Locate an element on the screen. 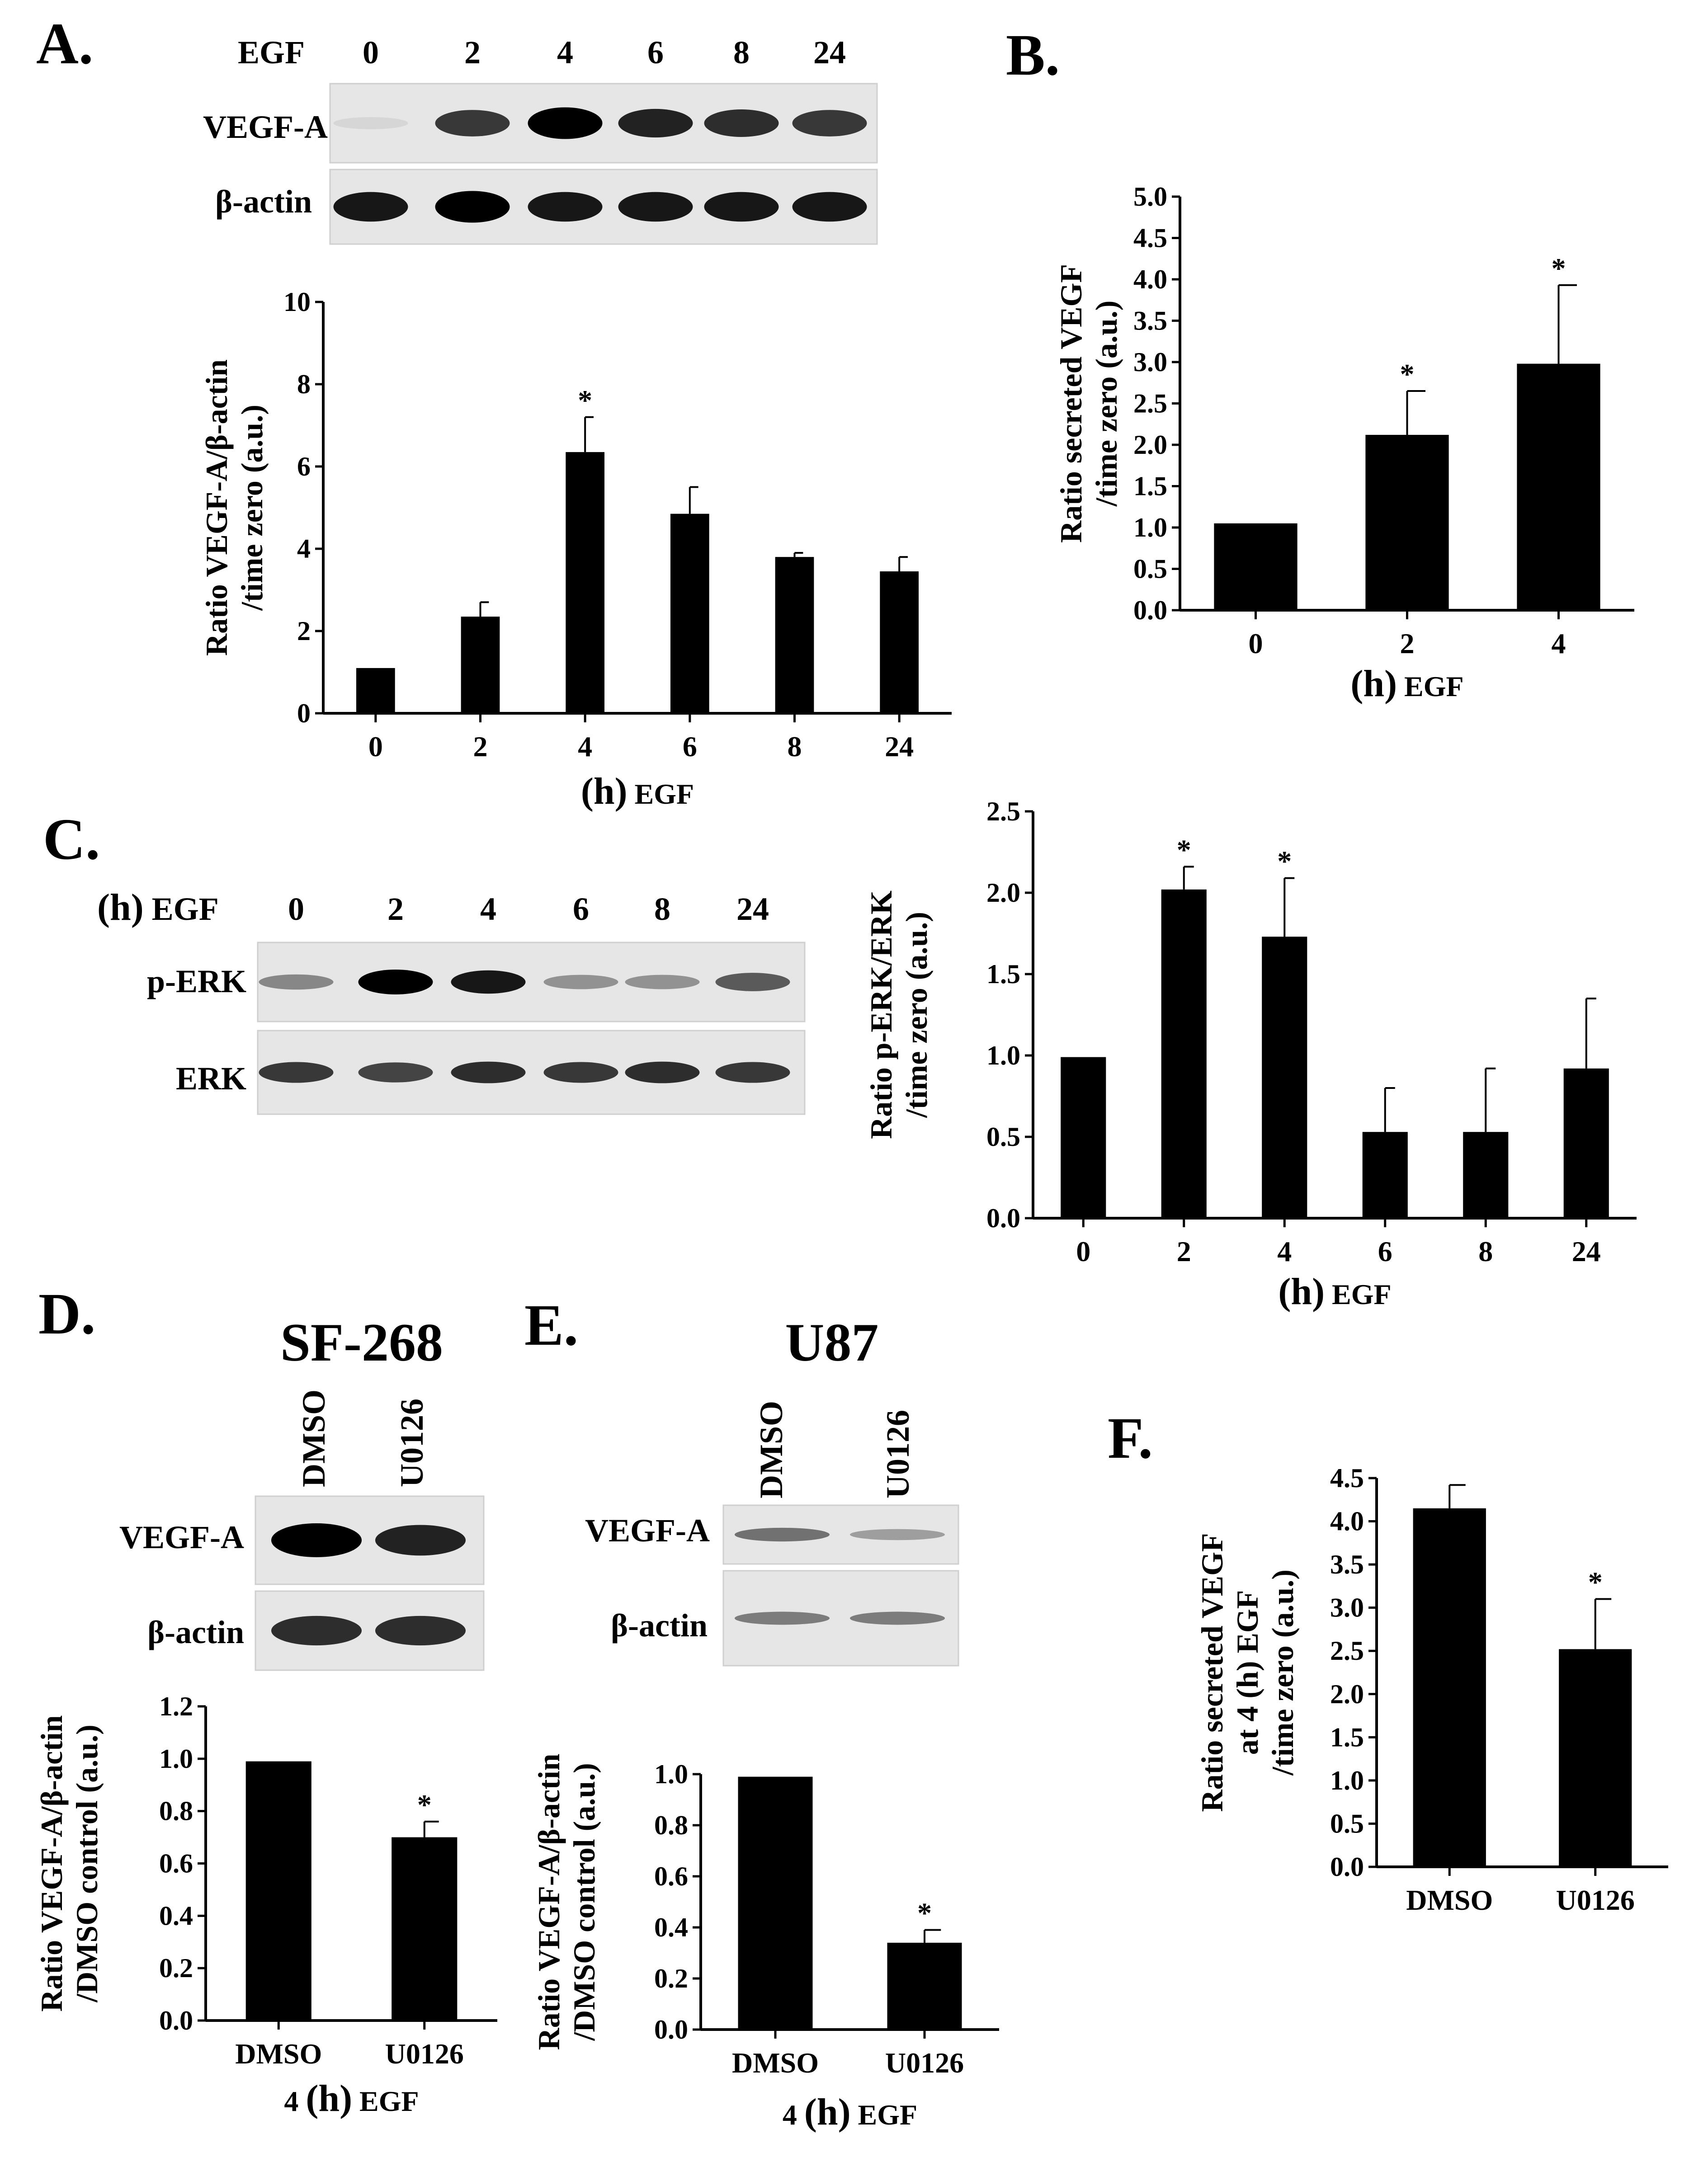 The image size is (1708, 2162). blot-c-lane-0: 0 is located at coordinates (296, 909).